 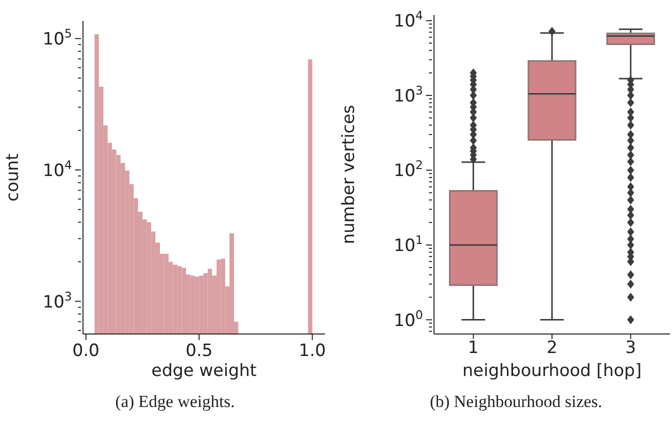 I want to click on x-tick-label: 0.0, so click(x=86, y=351).